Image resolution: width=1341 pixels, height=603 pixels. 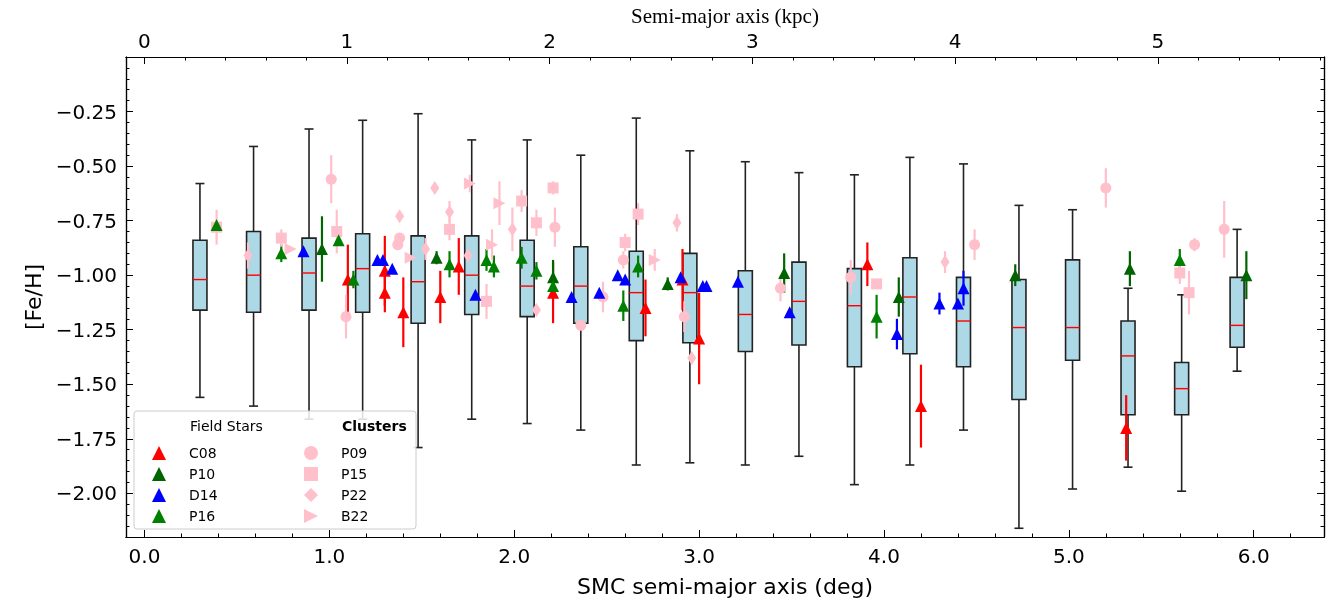 I want to click on x2-tick-label: 3, so click(x=752, y=41).